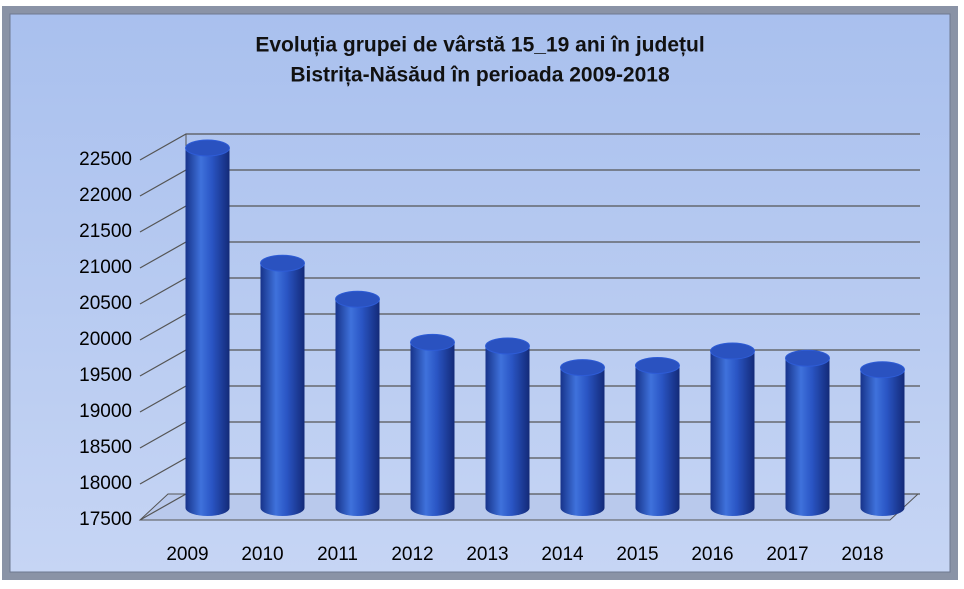 This screenshot has height=589, width=964. What do you see at coordinates (105, 519) in the screenshot?
I see `y-tick-label: 17500` at bounding box center [105, 519].